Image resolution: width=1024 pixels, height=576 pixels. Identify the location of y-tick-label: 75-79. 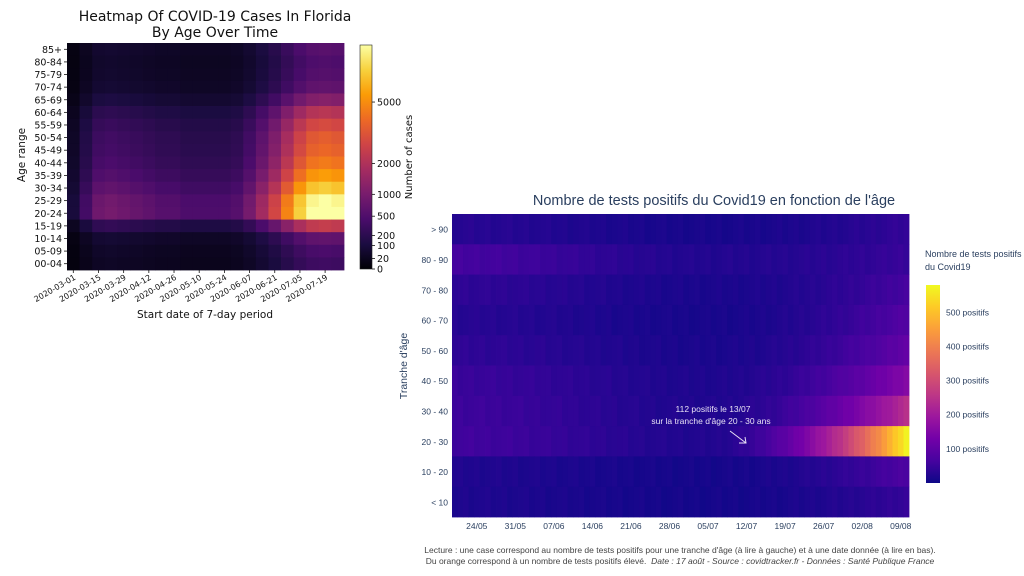
(48, 75).